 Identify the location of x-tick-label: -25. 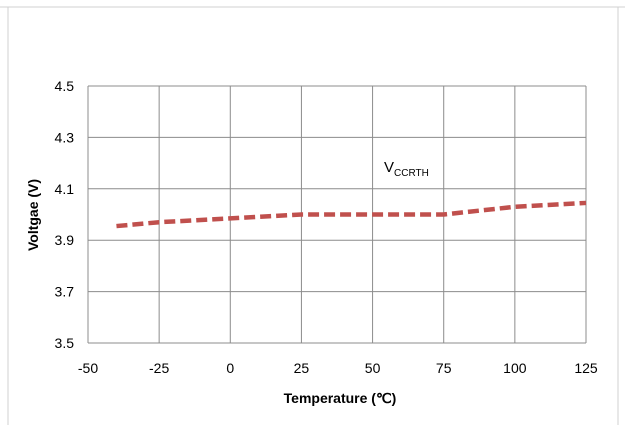
(159, 368).